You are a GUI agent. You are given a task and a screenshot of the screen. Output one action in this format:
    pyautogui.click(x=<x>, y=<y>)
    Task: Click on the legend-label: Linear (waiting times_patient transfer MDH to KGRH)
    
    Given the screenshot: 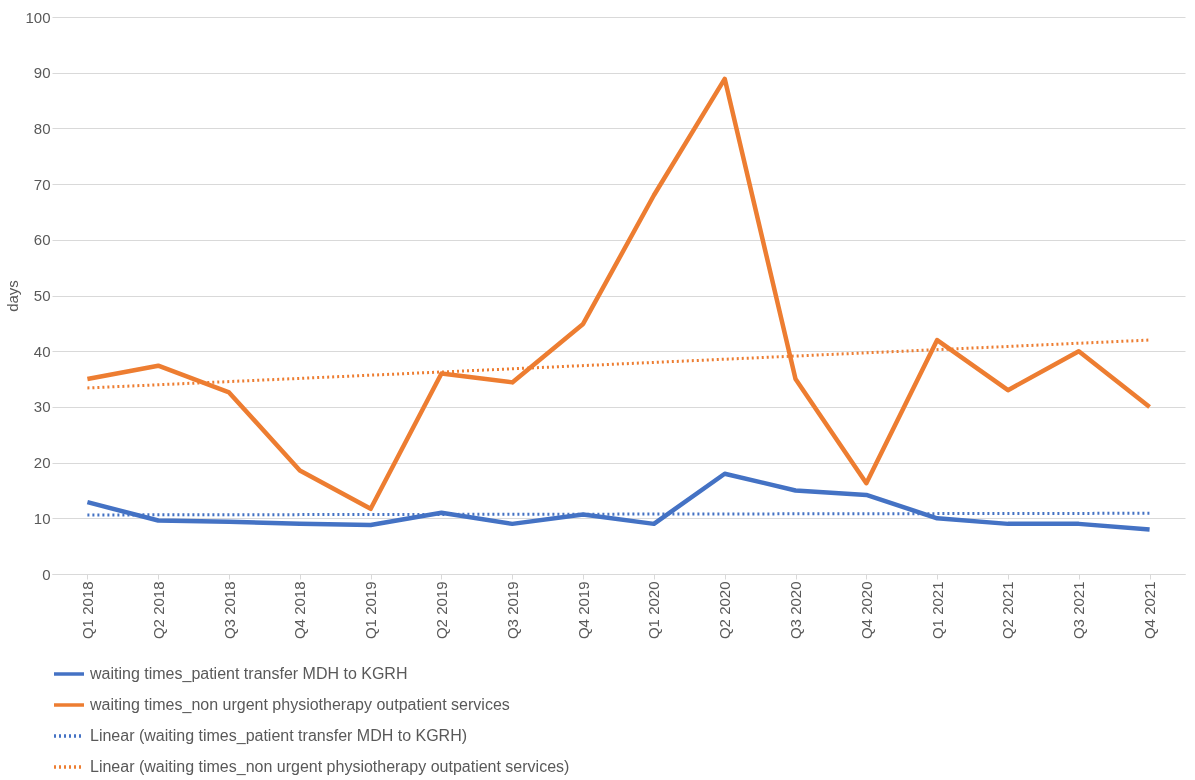 What is the action you would take?
    pyautogui.click(x=279, y=736)
    